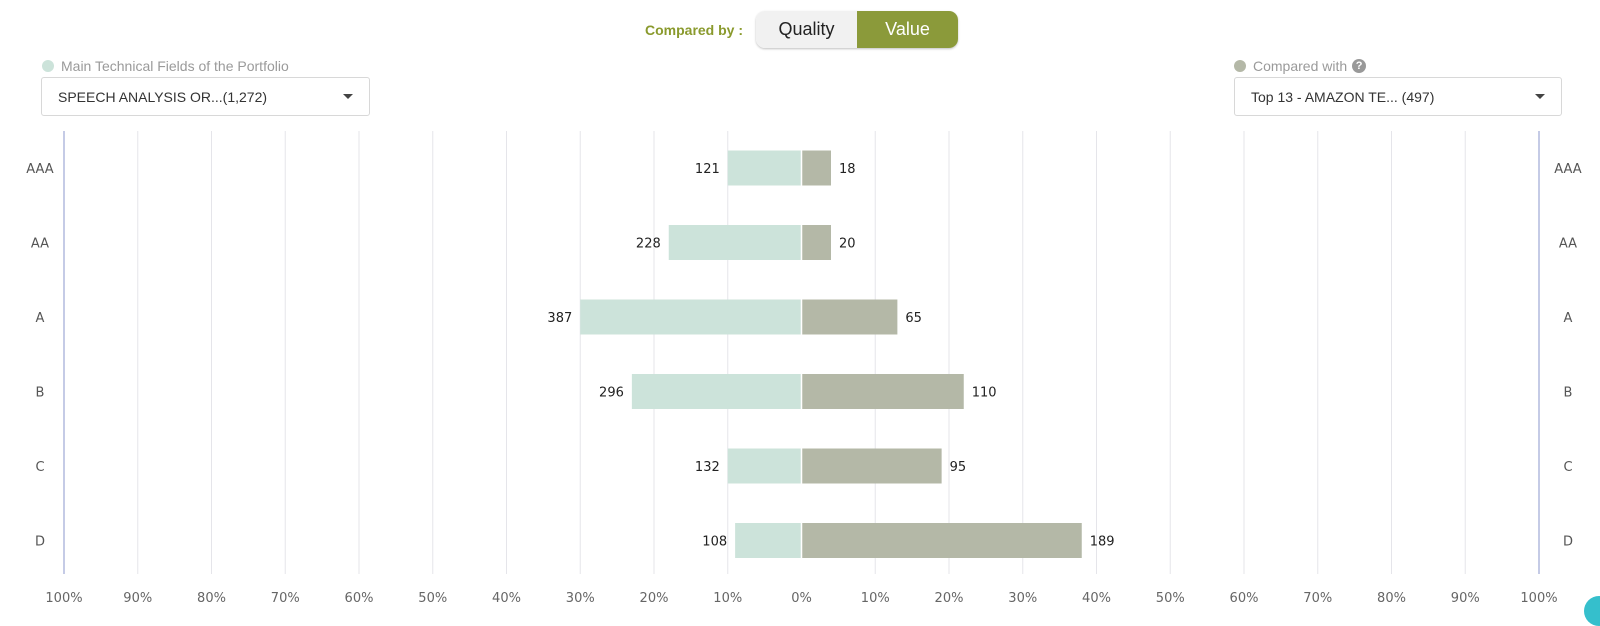  What do you see at coordinates (847, 169) in the screenshot?
I see `right-bar-data-label: 18` at bounding box center [847, 169].